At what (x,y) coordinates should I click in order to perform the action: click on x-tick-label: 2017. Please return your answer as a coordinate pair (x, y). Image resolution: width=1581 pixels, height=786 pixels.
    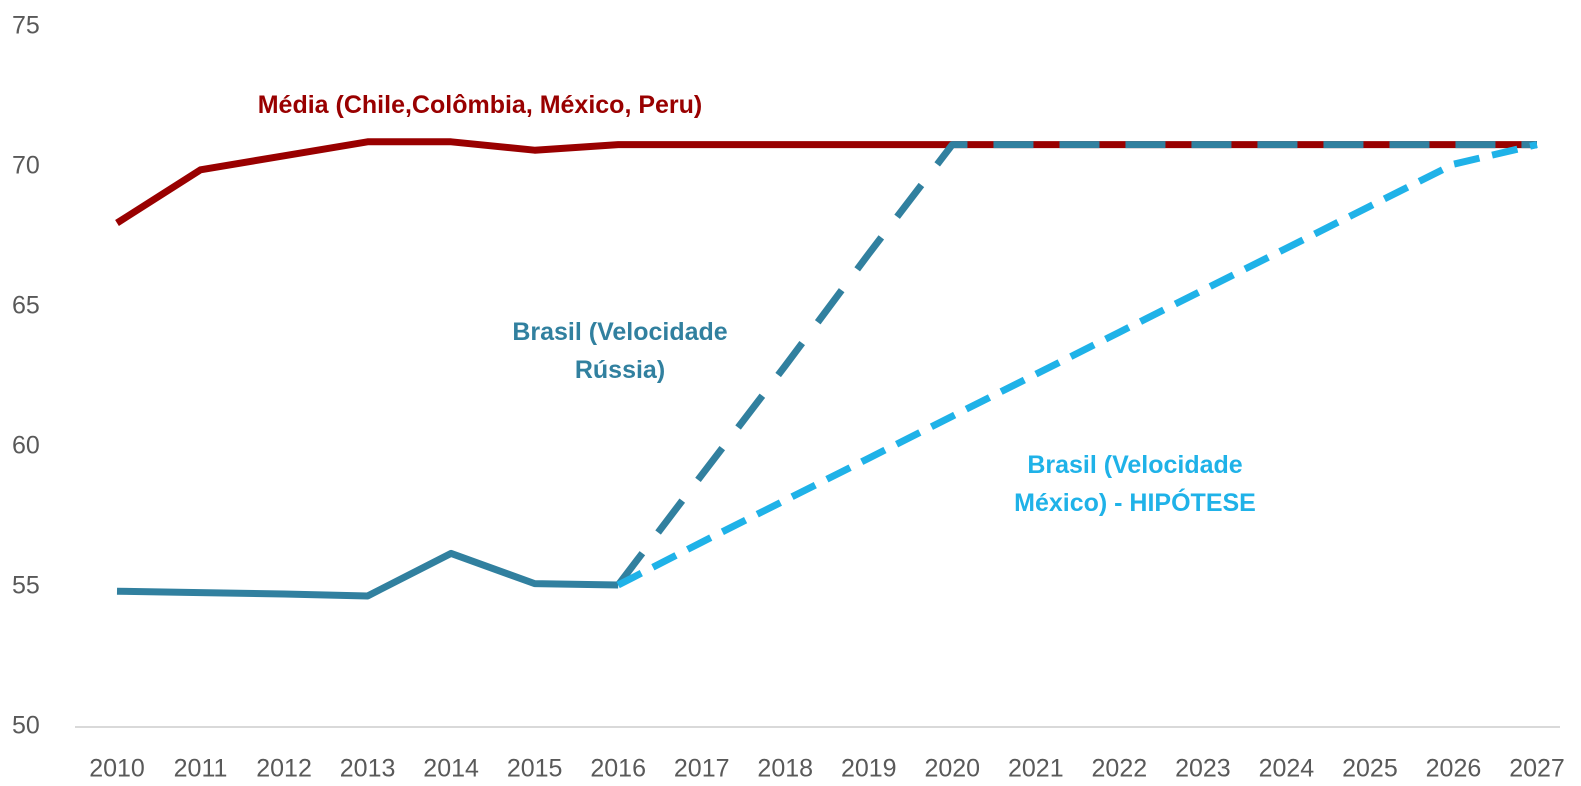
    Looking at the image, I should click on (702, 769).